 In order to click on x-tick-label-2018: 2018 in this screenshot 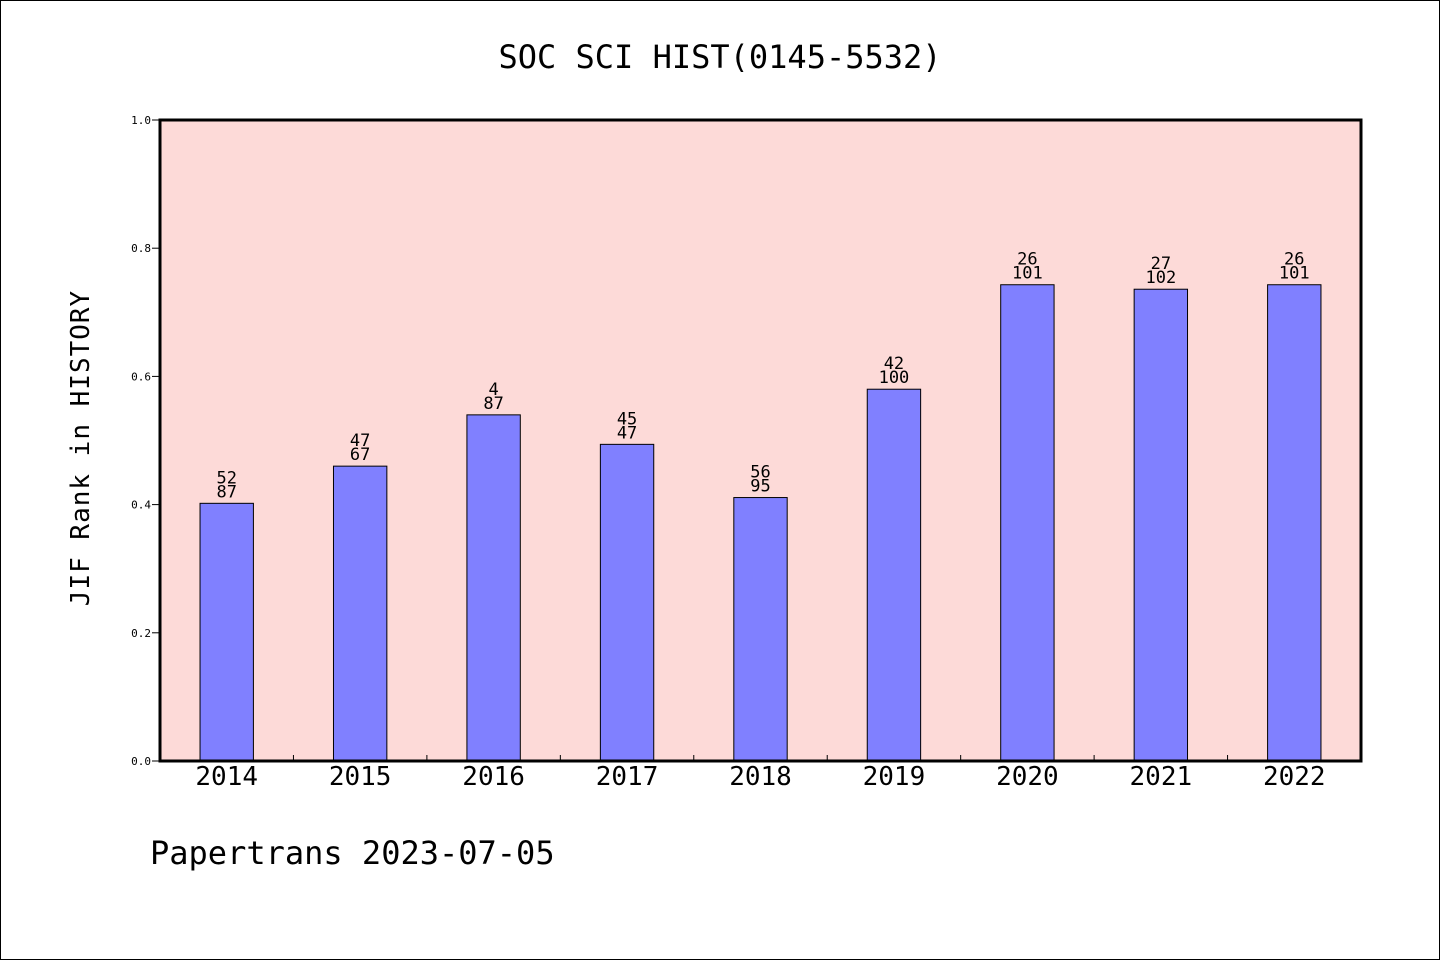, I will do `click(760, 777)`.